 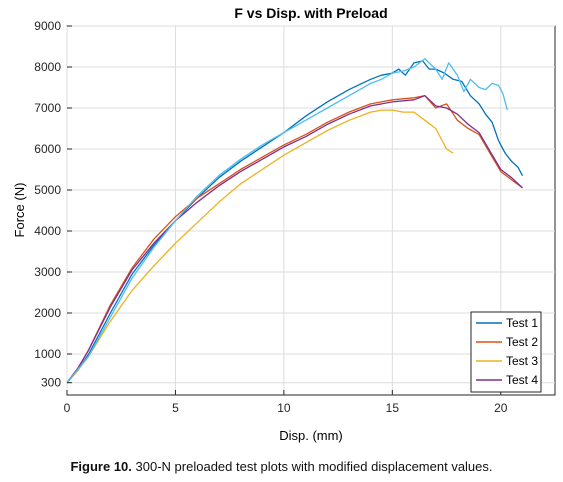 What do you see at coordinates (47, 272) in the screenshot?
I see `y-tick-label: 3000` at bounding box center [47, 272].